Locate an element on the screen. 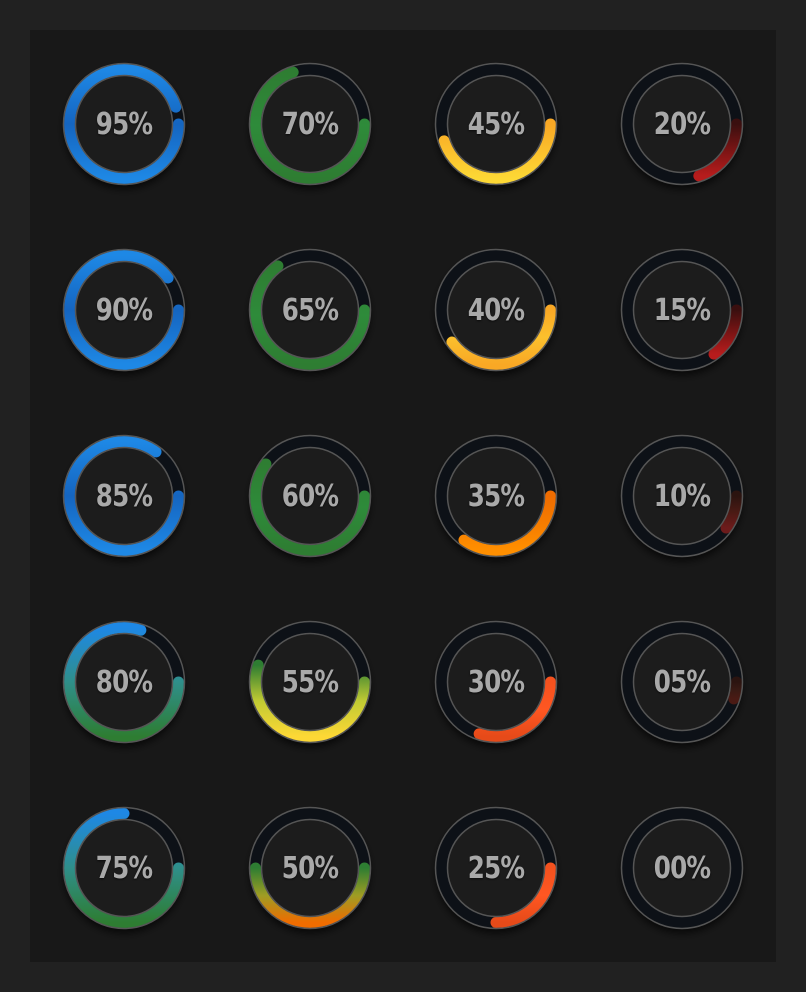 The height and width of the screenshot is (992, 806). gauge-percent-label: 10% is located at coordinates (682, 496).